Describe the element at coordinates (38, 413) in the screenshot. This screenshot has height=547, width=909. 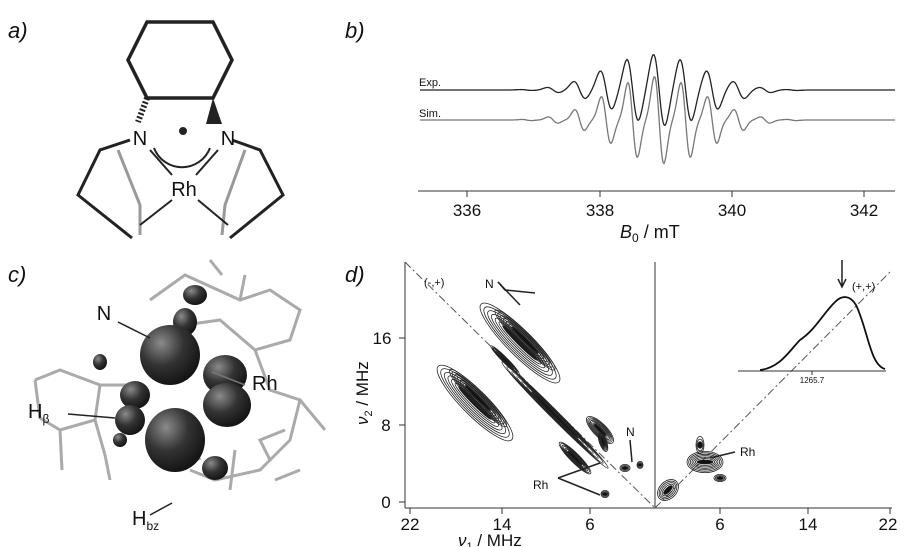
I see `annotation: Hβ` at that location.